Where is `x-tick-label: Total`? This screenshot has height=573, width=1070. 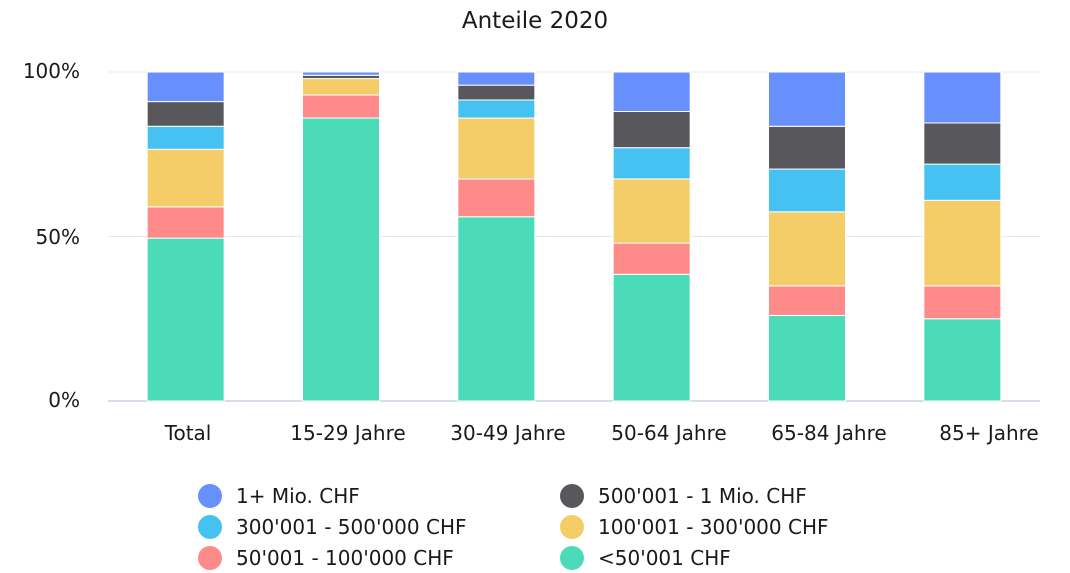 x-tick-label: Total is located at coordinates (188, 433).